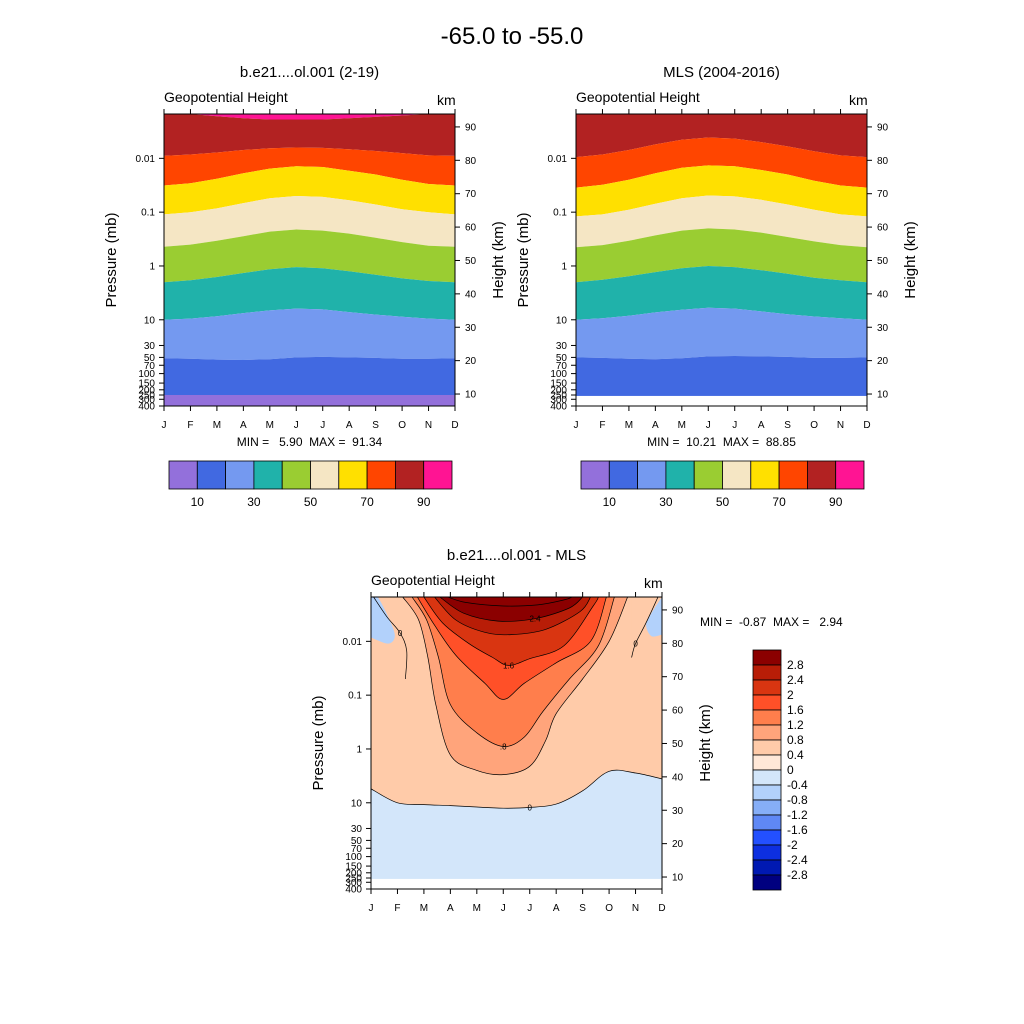 The image size is (1024, 1024). What do you see at coordinates (402, 425) in the screenshot?
I see `month-tick-label: O` at bounding box center [402, 425].